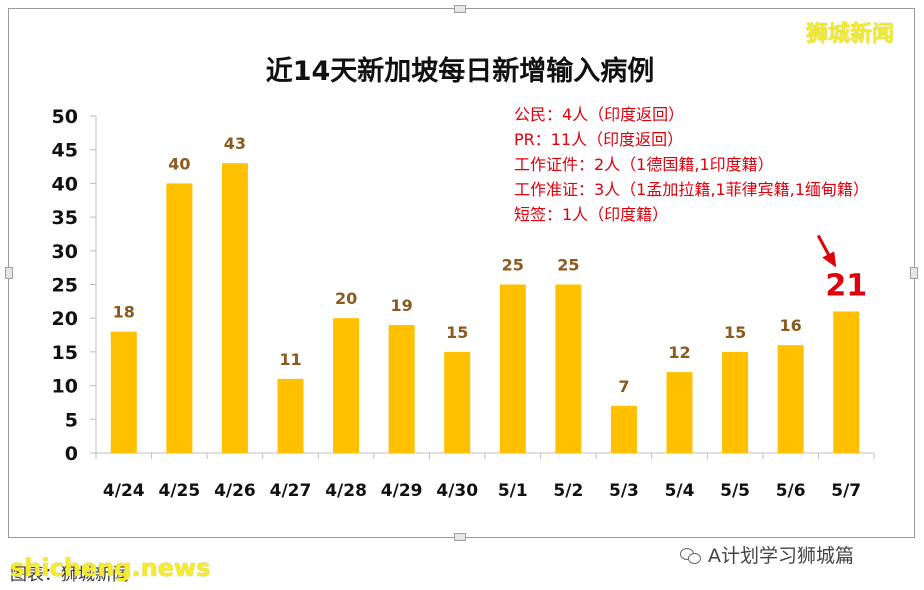  What do you see at coordinates (346, 491) in the screenshot?
I see `x-tick-label: 4/28` at bounding box center [346, 491].